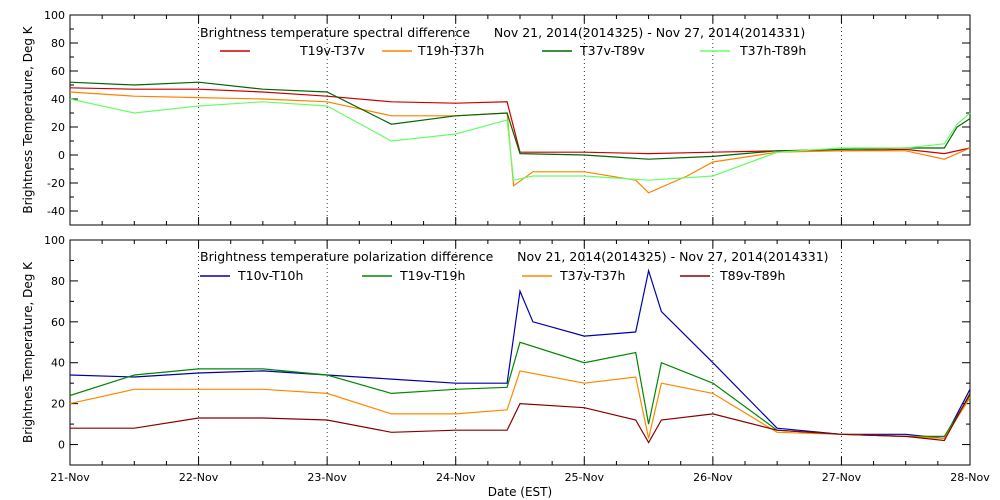  Describe the element at coordinates (752, 275) in the screenshot. I see `legend-label: T89v-T89h` at that location.